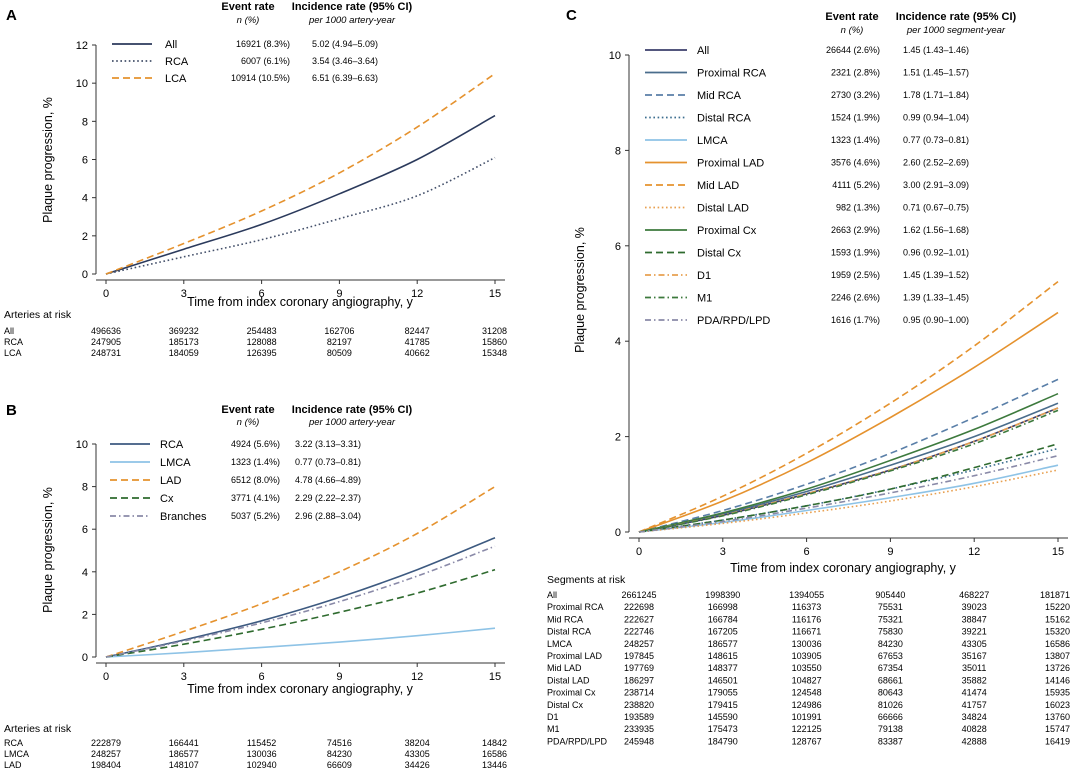  I want to click on risk-value: 66609, so click(339, 764).